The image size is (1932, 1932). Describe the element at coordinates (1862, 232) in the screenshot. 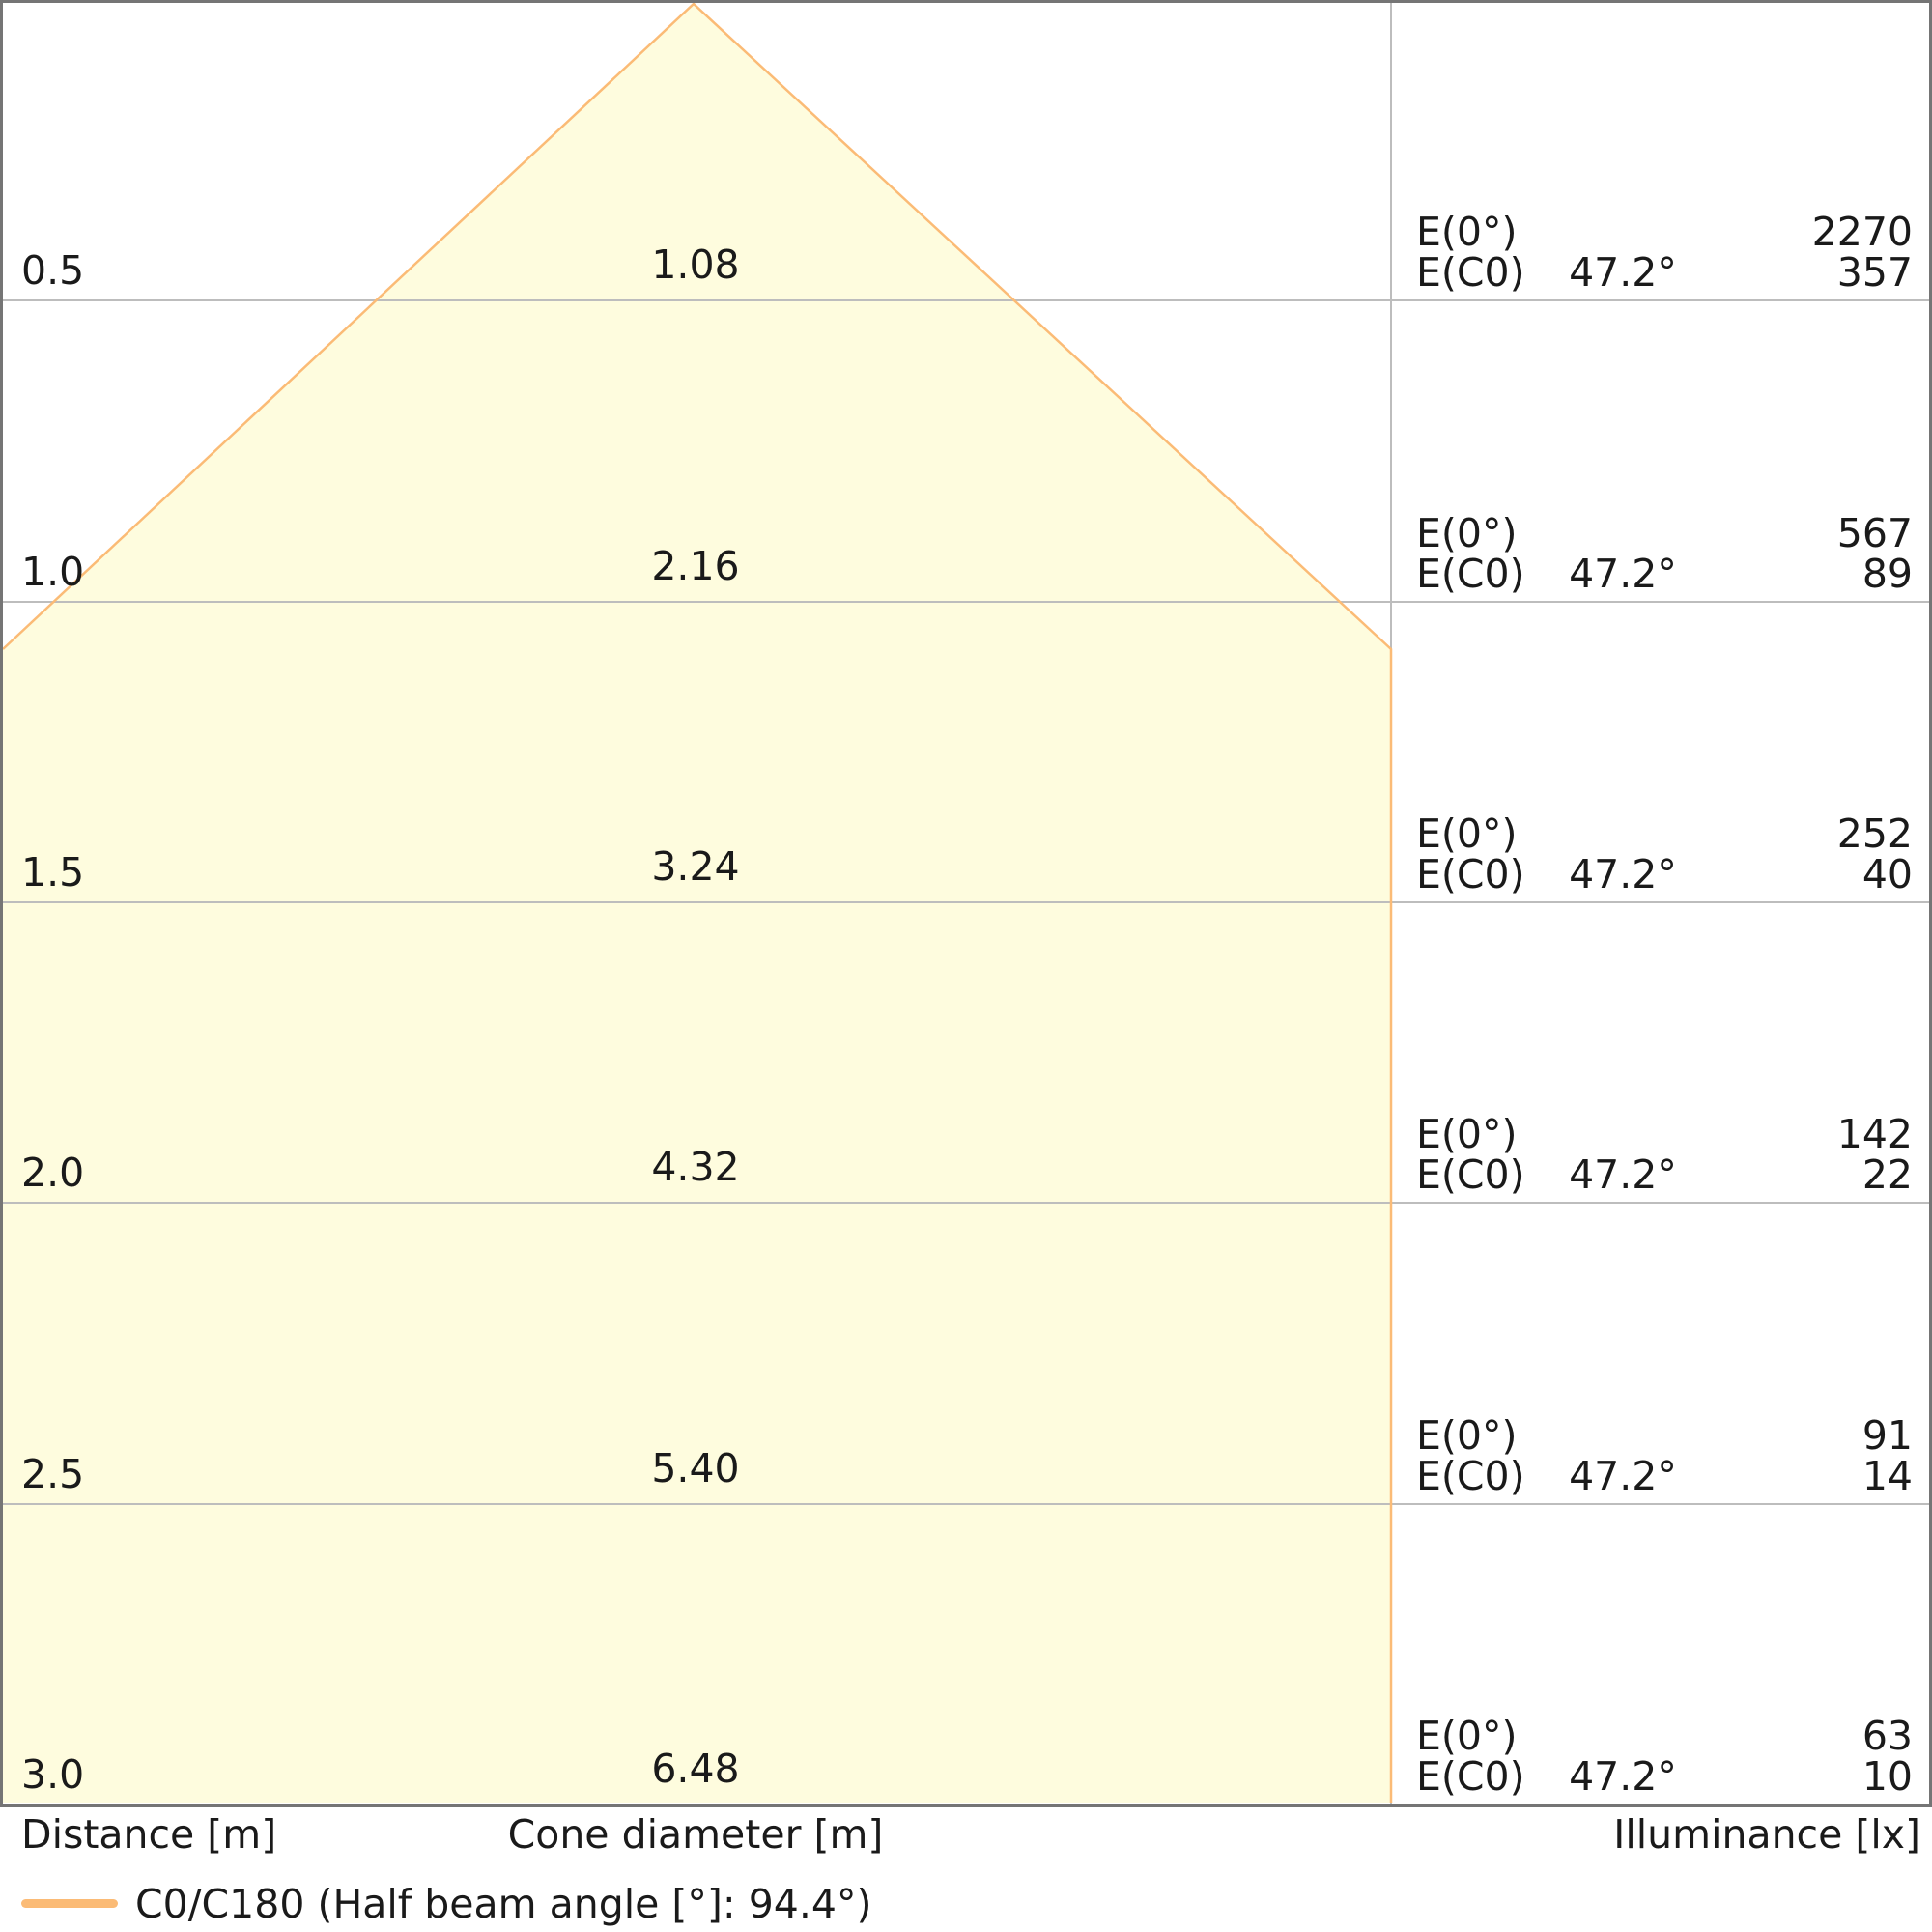

I see `e0-value: 2270` at that location.